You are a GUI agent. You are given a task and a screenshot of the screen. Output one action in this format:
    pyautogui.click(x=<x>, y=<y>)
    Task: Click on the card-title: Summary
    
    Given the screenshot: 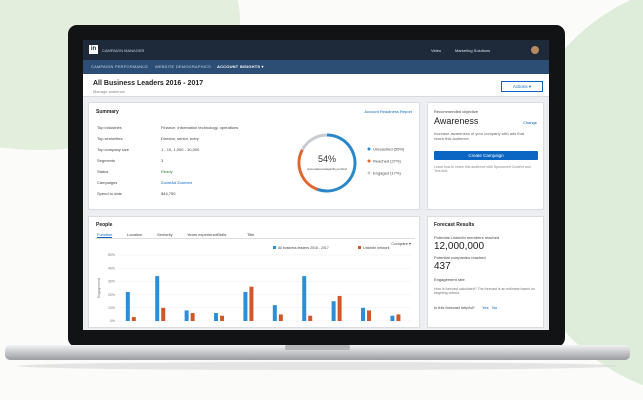 What is the action you would take?
    pyautogui.click(x=107, y=112)
    